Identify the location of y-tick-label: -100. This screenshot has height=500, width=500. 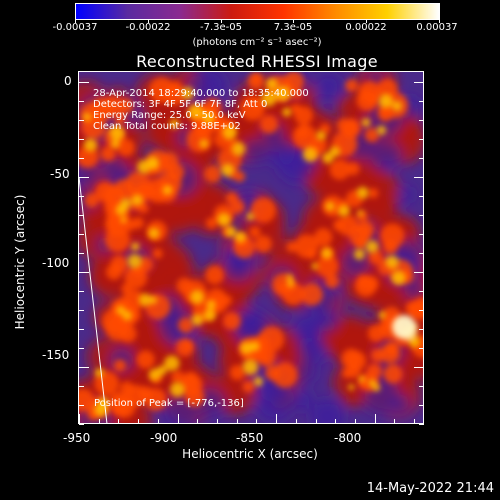
(56, 263).